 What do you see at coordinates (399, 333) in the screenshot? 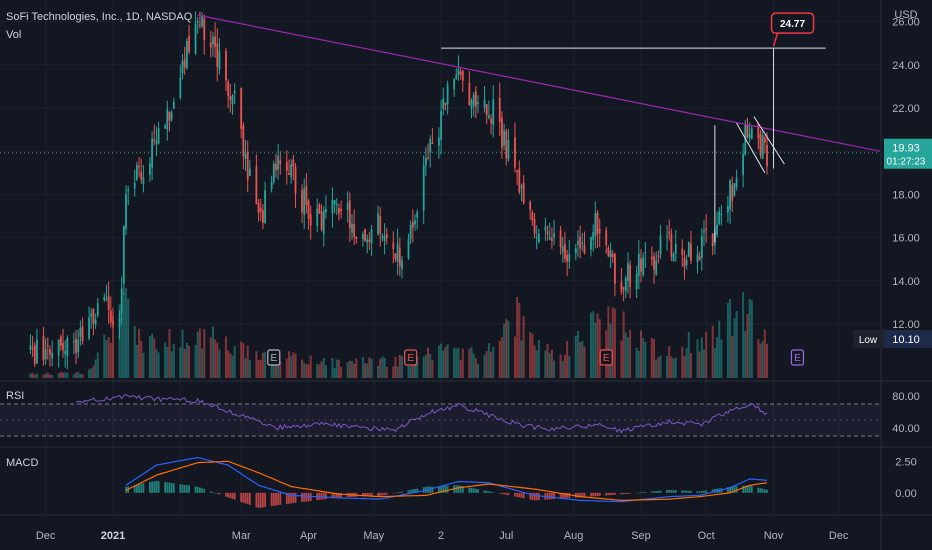
I see `volume-bars` at bounding box center [399, 333].